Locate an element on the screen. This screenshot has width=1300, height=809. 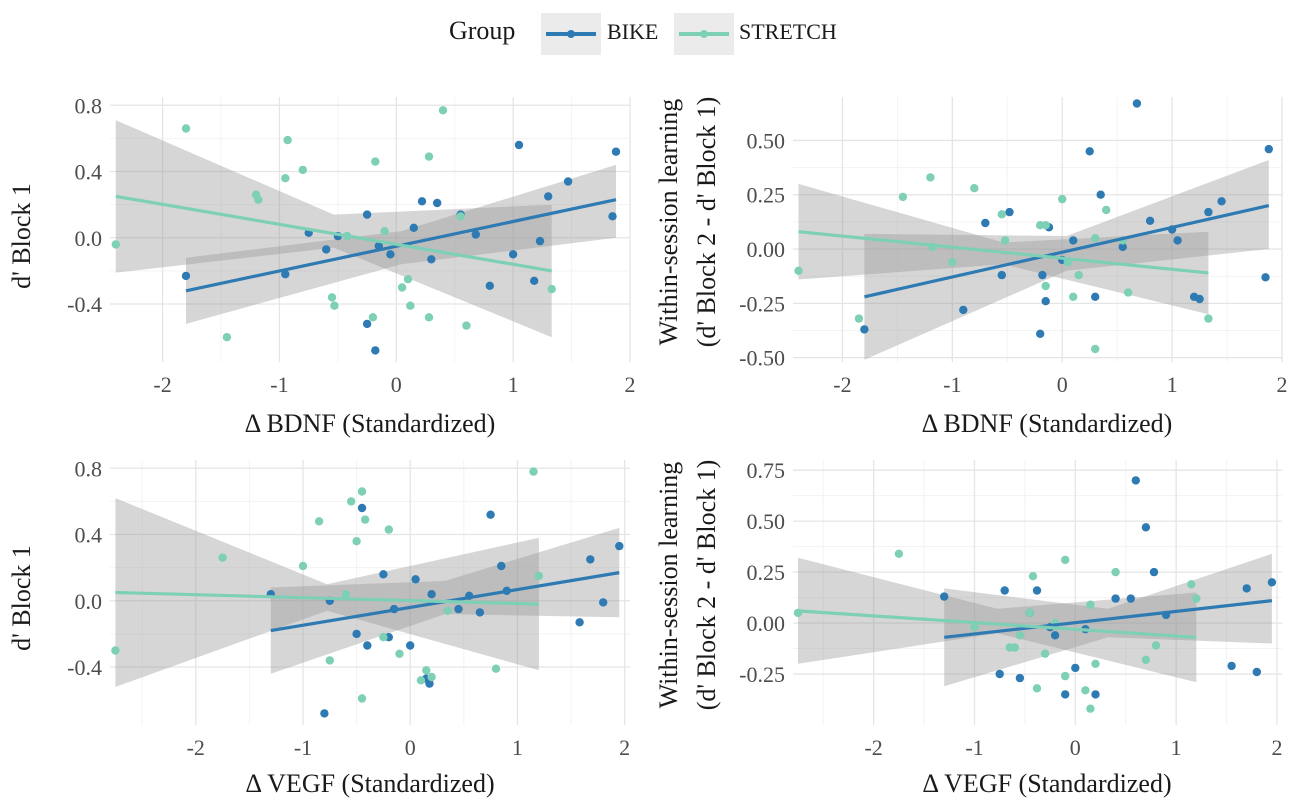
x-tick-label: -2 is located at coordinates (162, 384).